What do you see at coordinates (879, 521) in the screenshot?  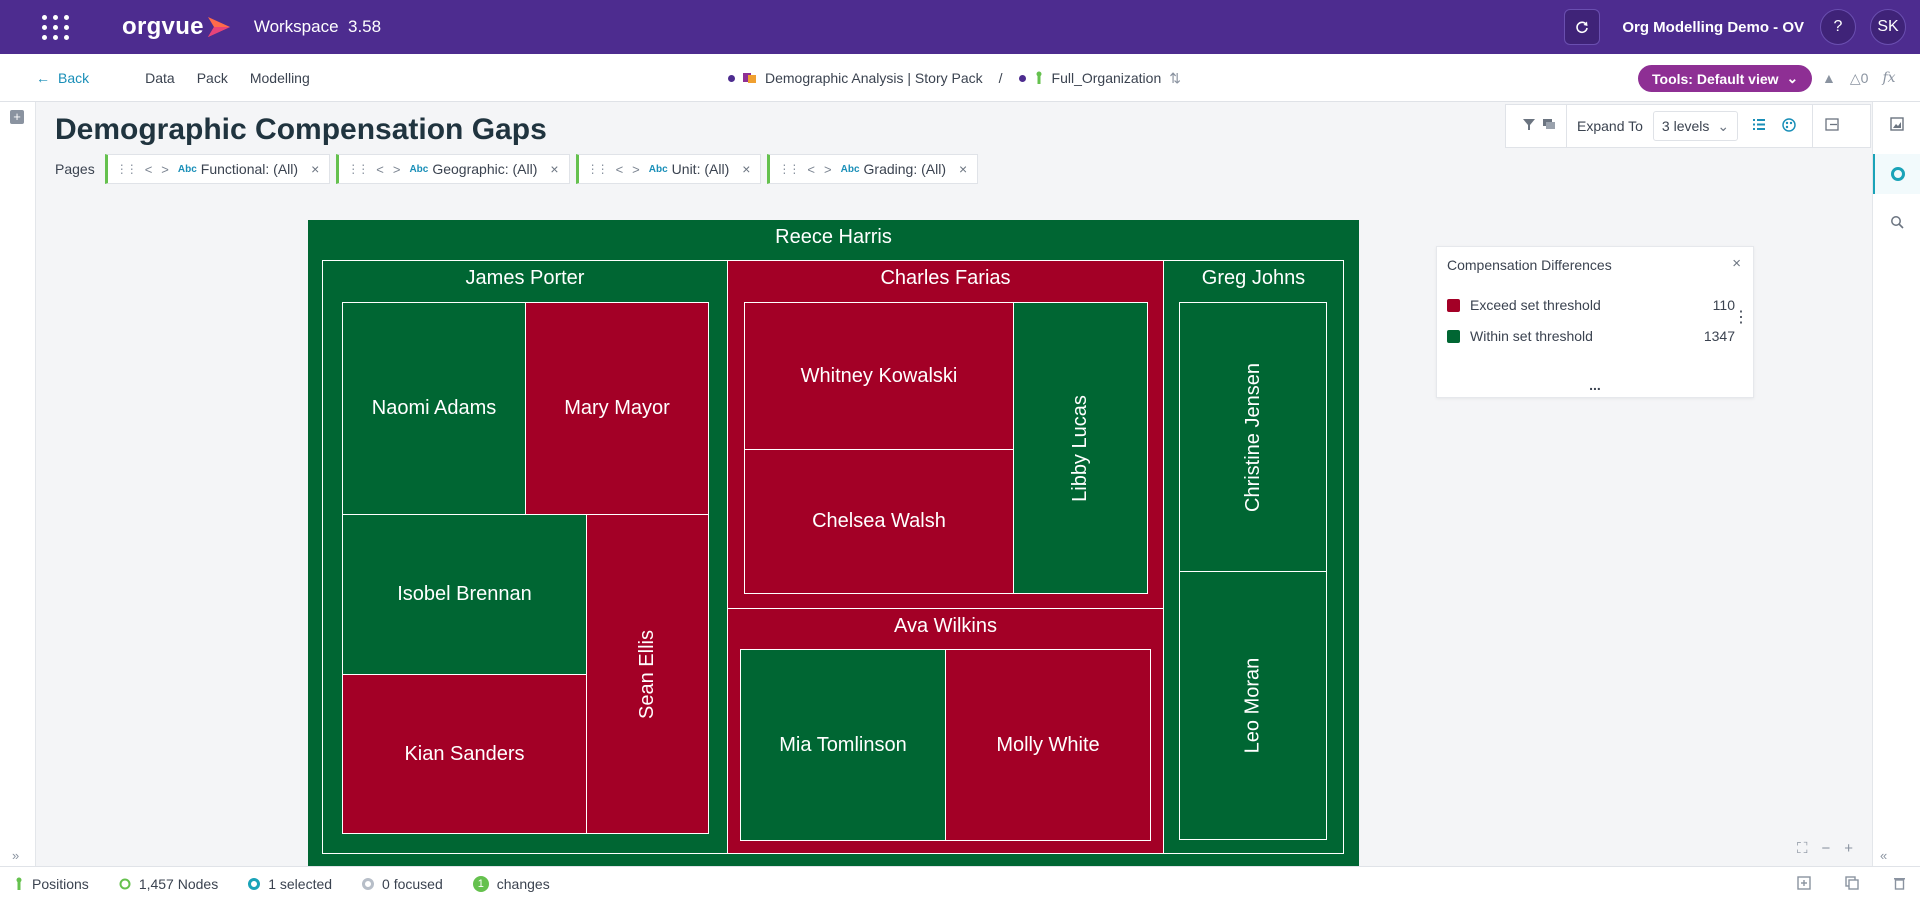 I see `treemap-node-chelsea-walsh: Chelsea Walsh` at bounding box center [879, 521].